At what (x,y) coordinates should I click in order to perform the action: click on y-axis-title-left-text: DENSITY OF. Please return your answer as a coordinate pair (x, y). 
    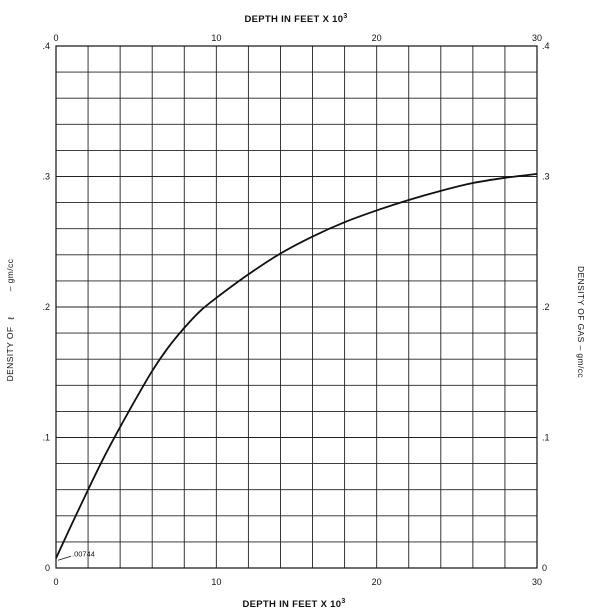
    Looking at the image, I should click on (10, 354).